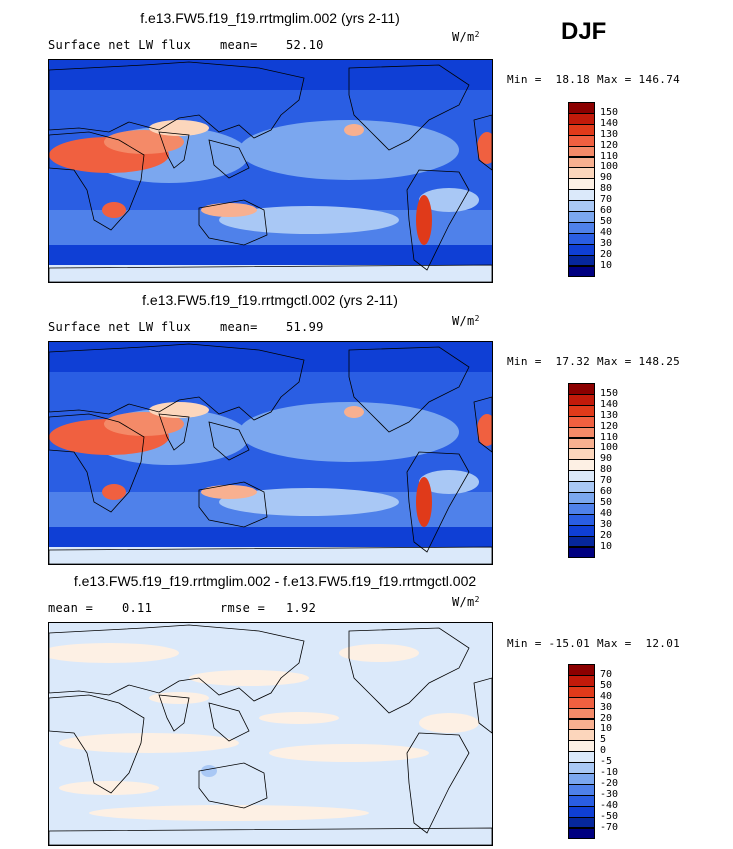 Image resolution: width=733 pixels, height=849 pixels. What do you see at coordinates (609, 783) in the screenshot?
I see `panel-3-colorbar-label: -20` at bounding box center [609, 783].